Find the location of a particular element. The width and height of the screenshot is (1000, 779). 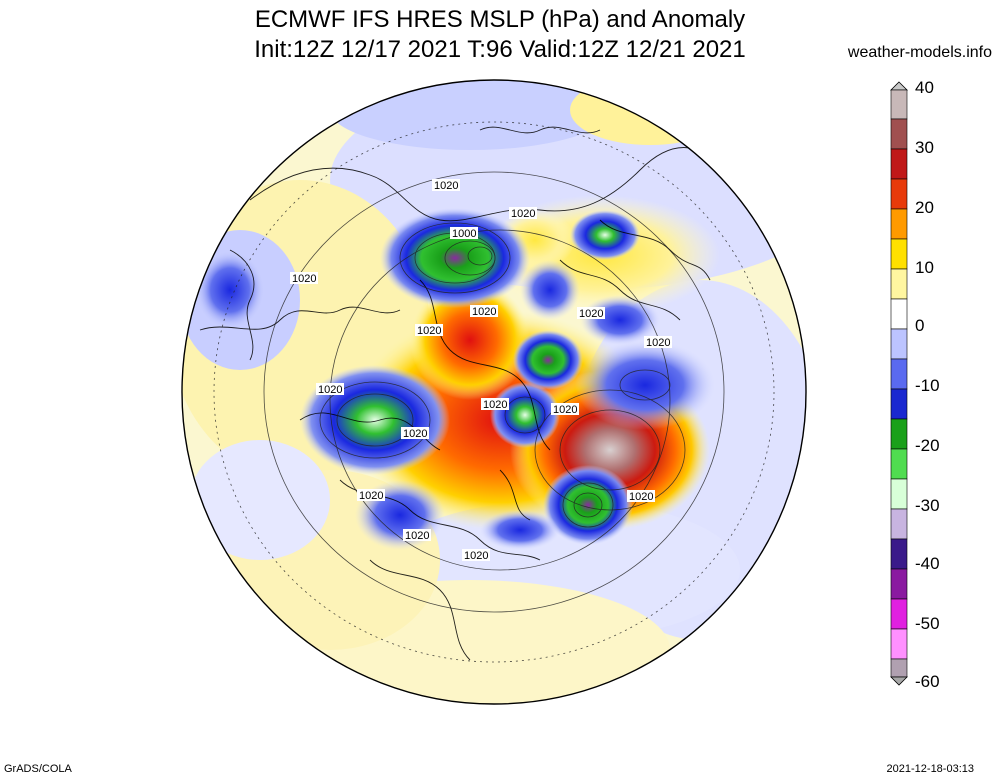

colorbar-label: 30 is located at coordinates (924, 147).